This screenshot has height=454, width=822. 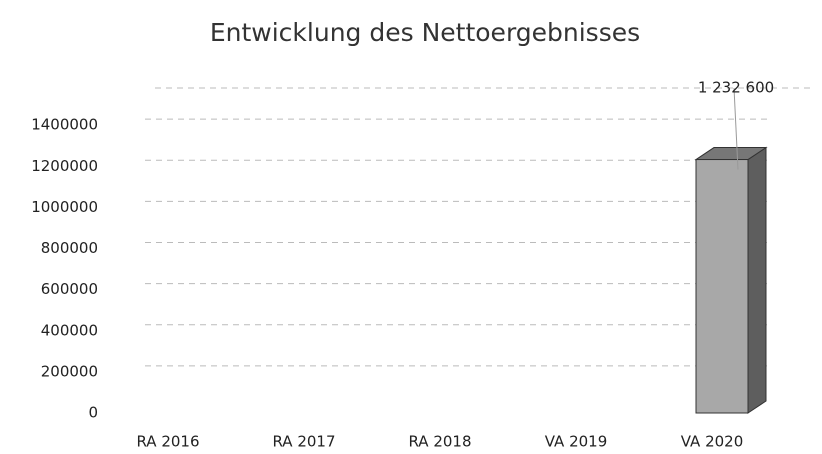 What do you see at coordinates (64, 207) in the screenshot?
I see `y-tick-label: 1000000` at bounding box center [64, 207].